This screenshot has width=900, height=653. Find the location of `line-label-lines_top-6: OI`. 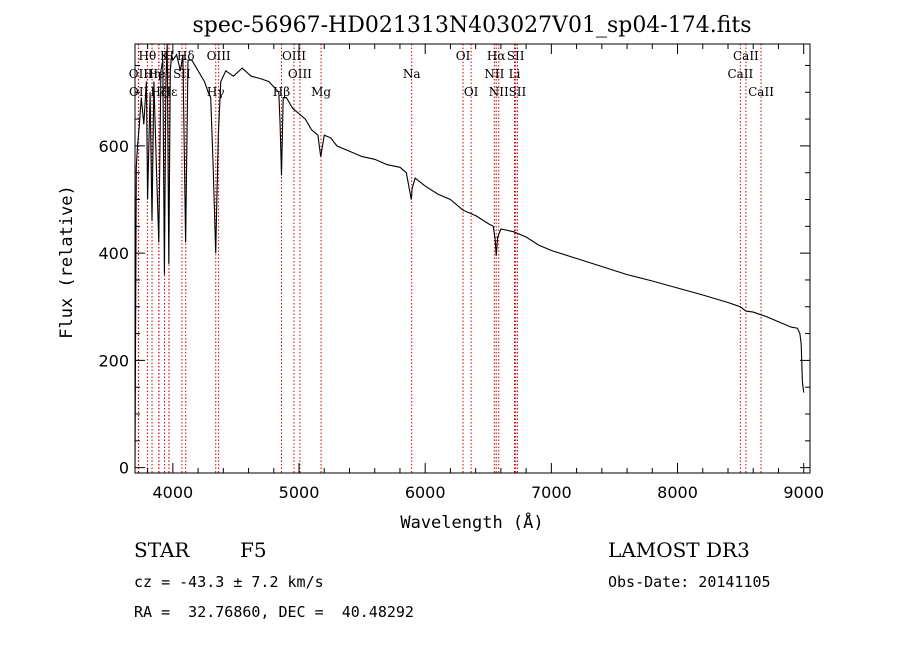

line-label-lines_top-6: OI is located at coordinates (463, 56).